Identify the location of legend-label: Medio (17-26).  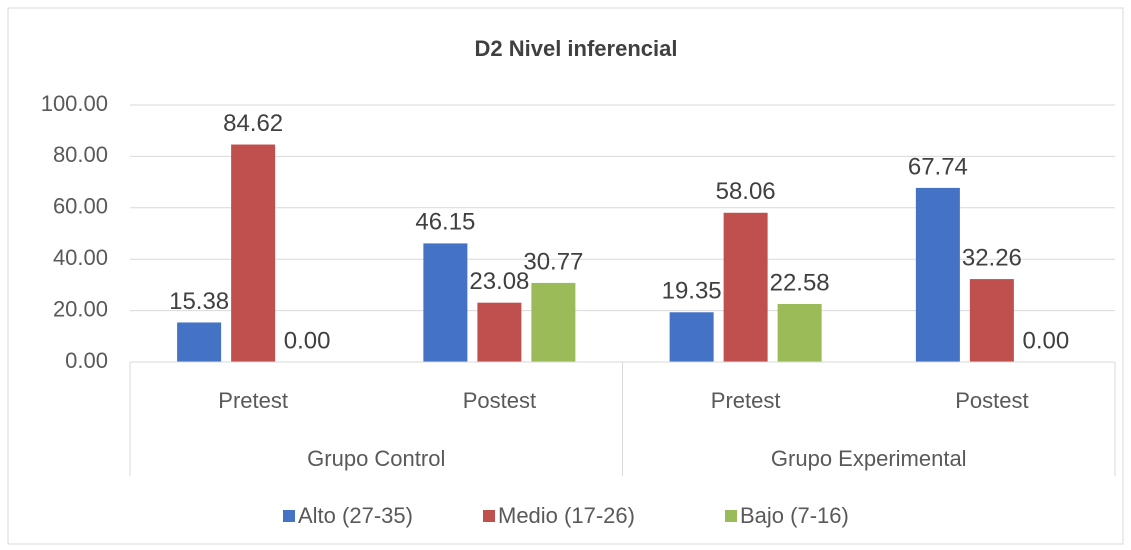
(566, 515).